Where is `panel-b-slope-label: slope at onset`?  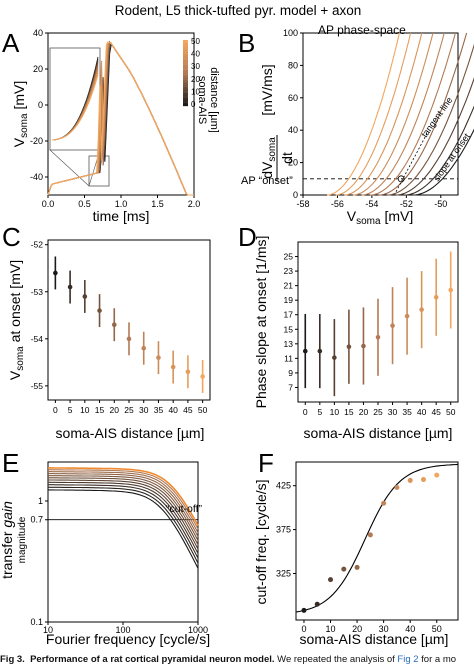 panel-b-slope-label: slope at onset is located at coordinates (451, 157).